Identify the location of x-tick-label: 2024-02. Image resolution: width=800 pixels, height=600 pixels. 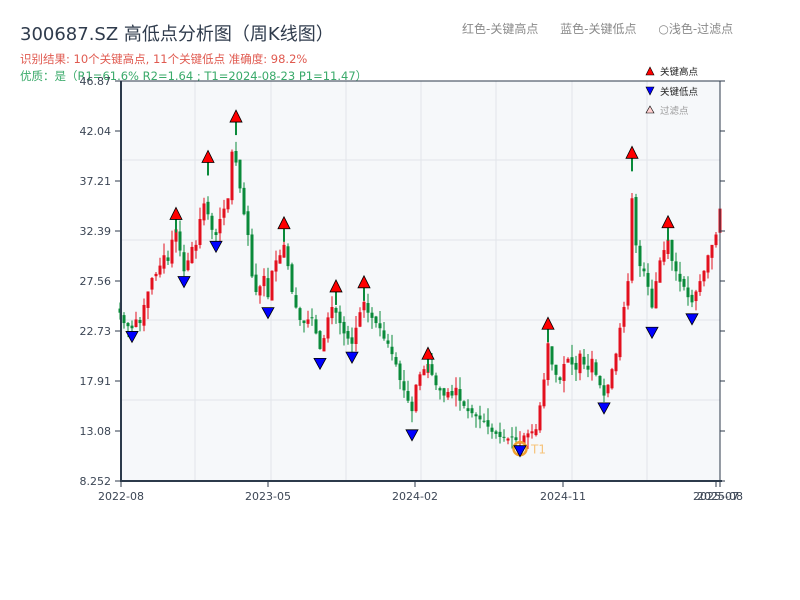
(415, 496).